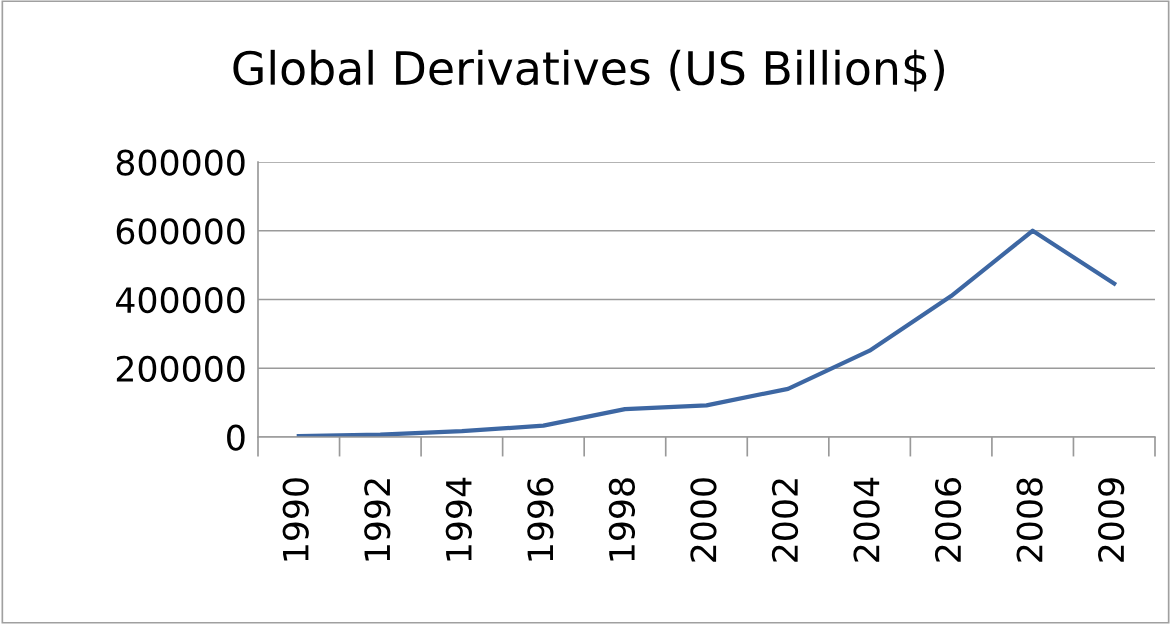  I want to click on y-tick-label: 800000, so click(180, 162).